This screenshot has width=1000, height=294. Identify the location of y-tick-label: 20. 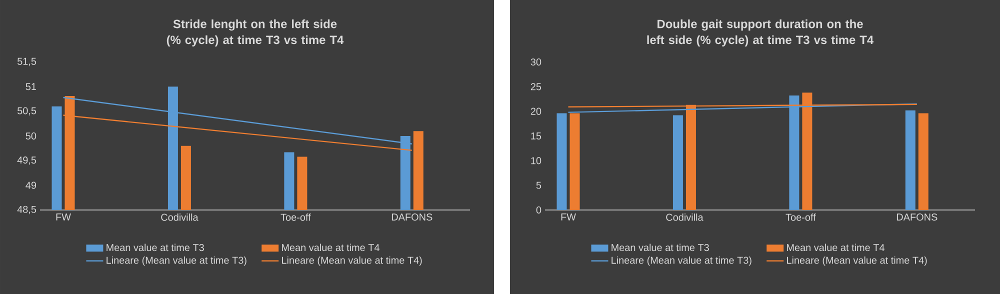
(536, 111).